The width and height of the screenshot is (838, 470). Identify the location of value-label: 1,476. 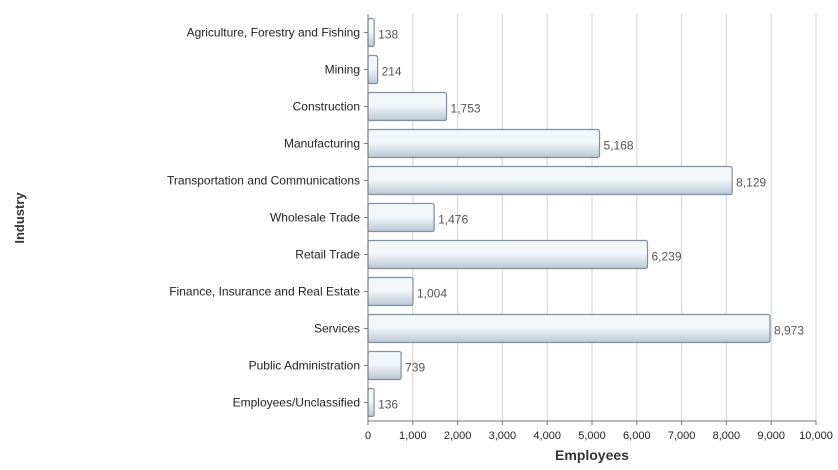
(453, 220).